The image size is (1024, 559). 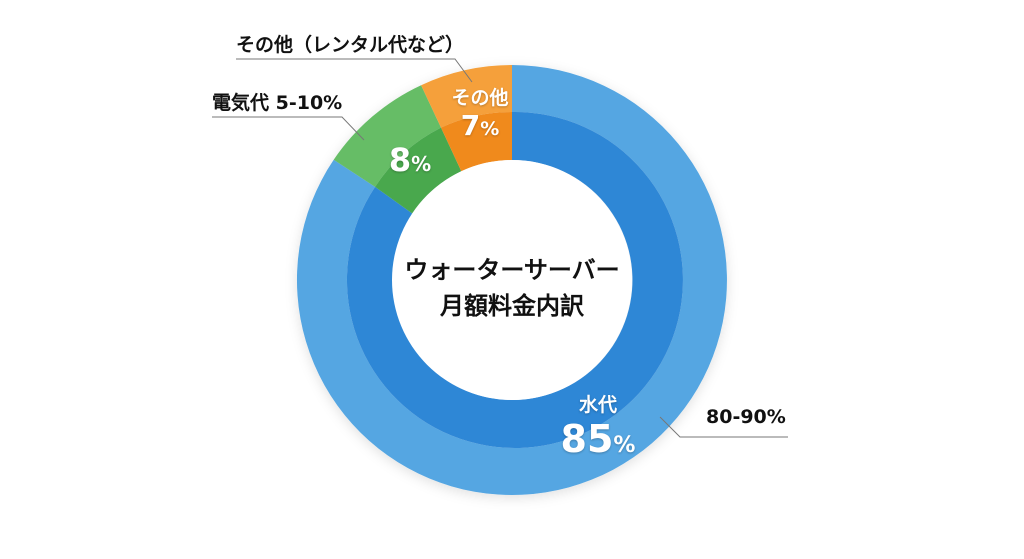 What do you see at coordinates (470, 125) in the screenshot?
I see `label-other-value: 7` at bounding box center [470, 125].